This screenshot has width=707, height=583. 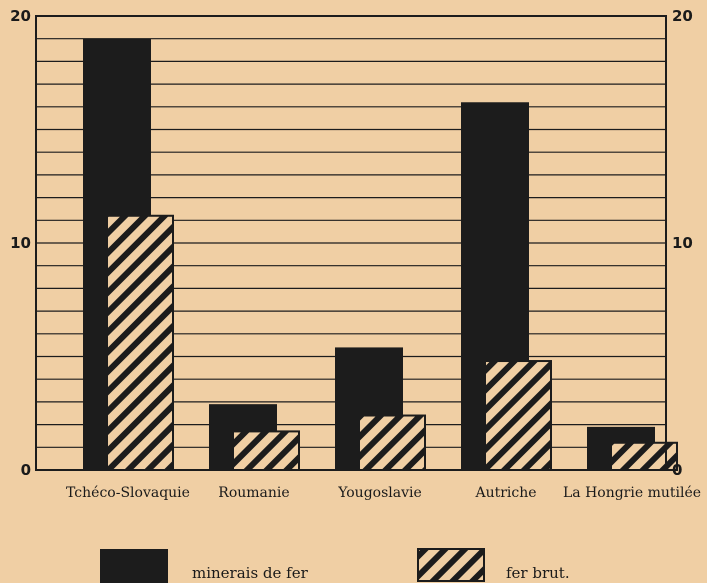 What do you see at coordinates (682, 243) in the screenshot?
I see `y-tick-label-right: 10` at bounding box center [682, 243].